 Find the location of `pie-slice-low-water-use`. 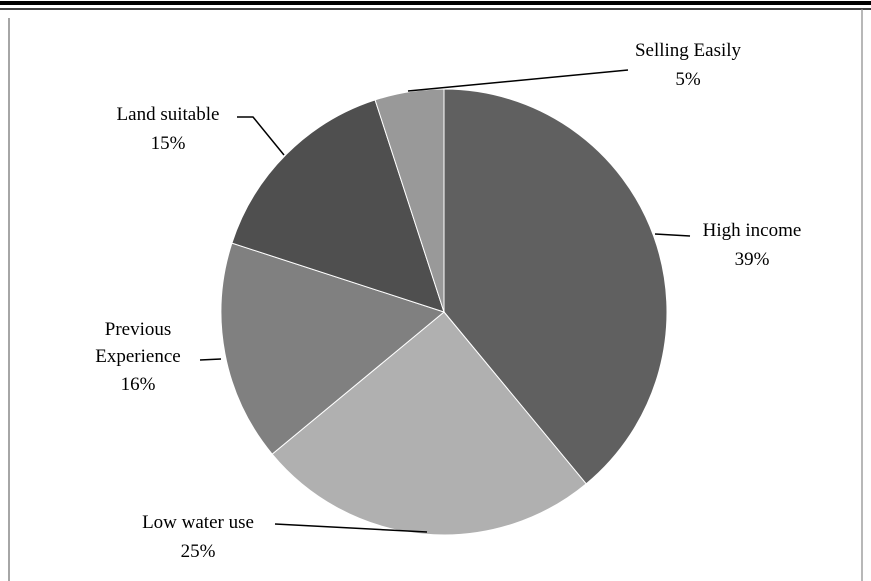

pie-slice-low-water-use is located at coordinates (429, 423).